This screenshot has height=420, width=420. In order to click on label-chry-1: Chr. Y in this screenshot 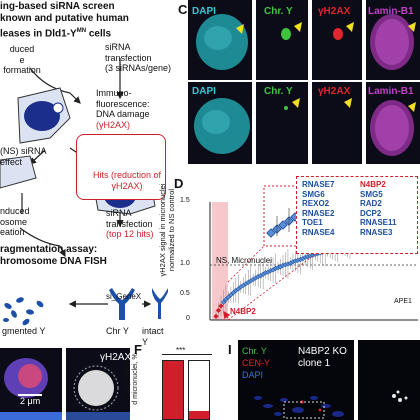, I will do `click(278, 11)`.